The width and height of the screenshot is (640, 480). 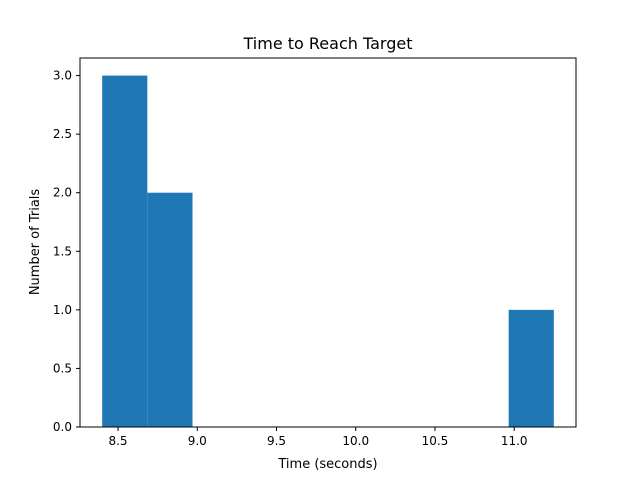 What do you see at coordinates (62, 193) in the screenshot?
I see `y-tick-label: 2.0` at bounding box center [62, 193].